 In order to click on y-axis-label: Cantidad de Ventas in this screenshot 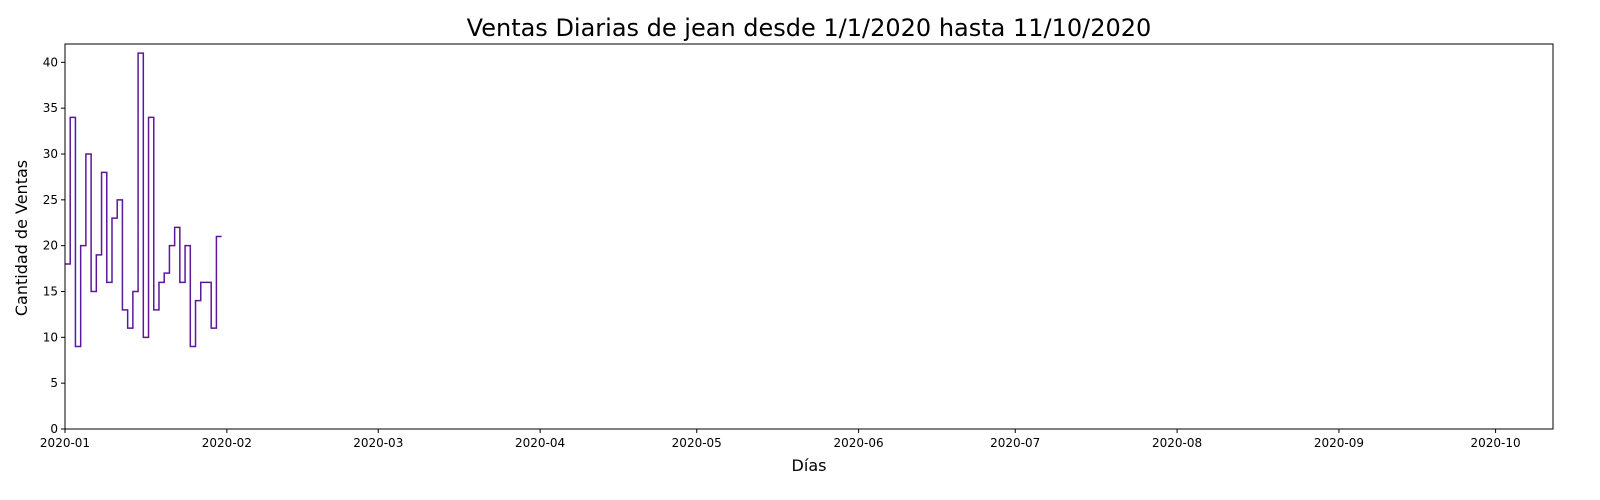, I will do `click(21, 238)`.